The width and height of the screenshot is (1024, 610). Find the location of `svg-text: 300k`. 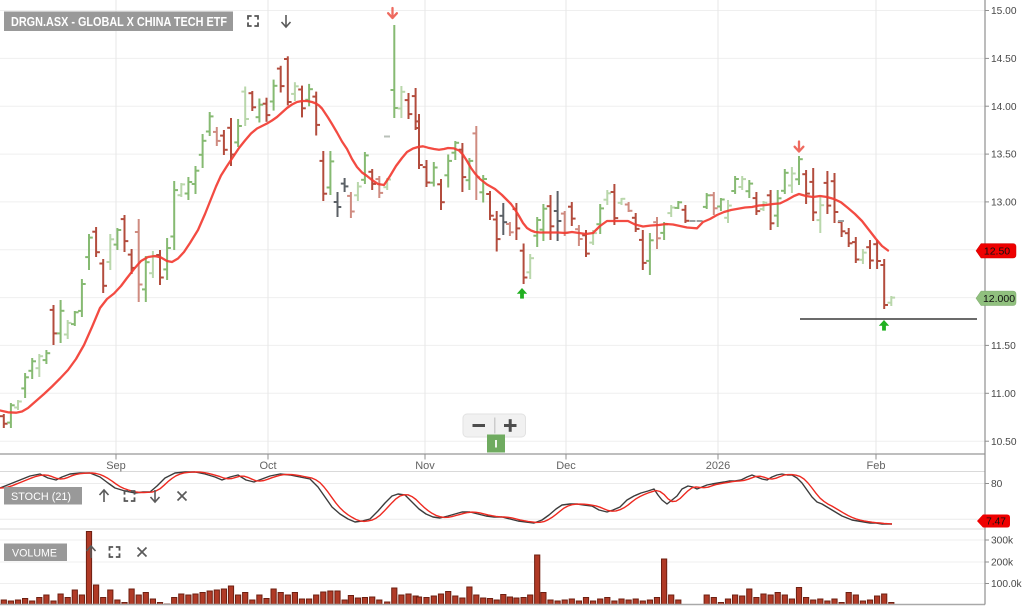

svg-text: 300k is located at coordinates (1002, 541).